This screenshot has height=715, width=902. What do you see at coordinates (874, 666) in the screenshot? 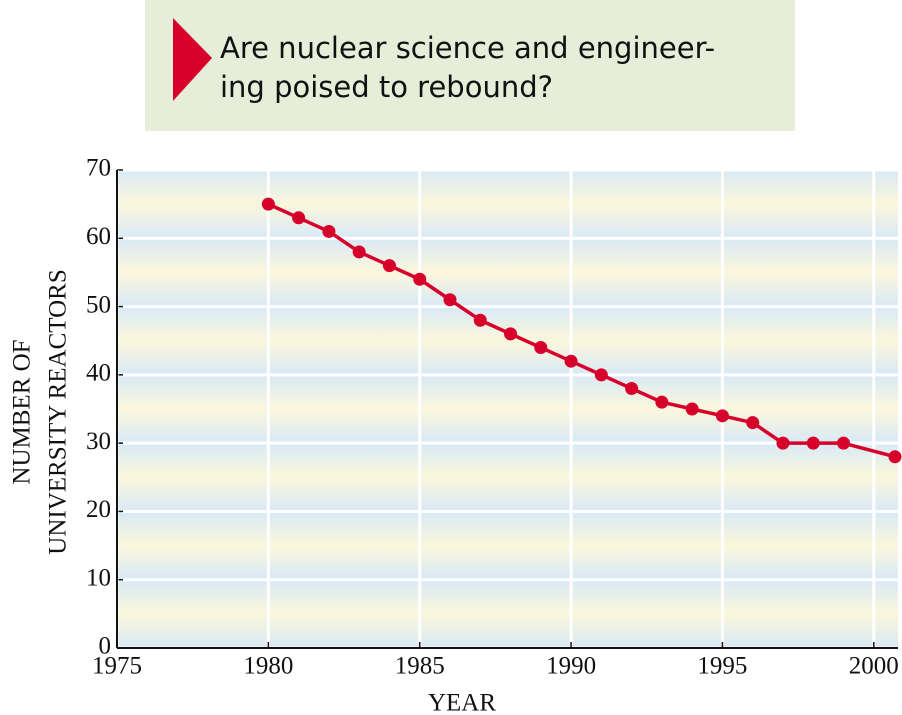
I see `x-tick-label: 2000` at bounding box center [874, 666].